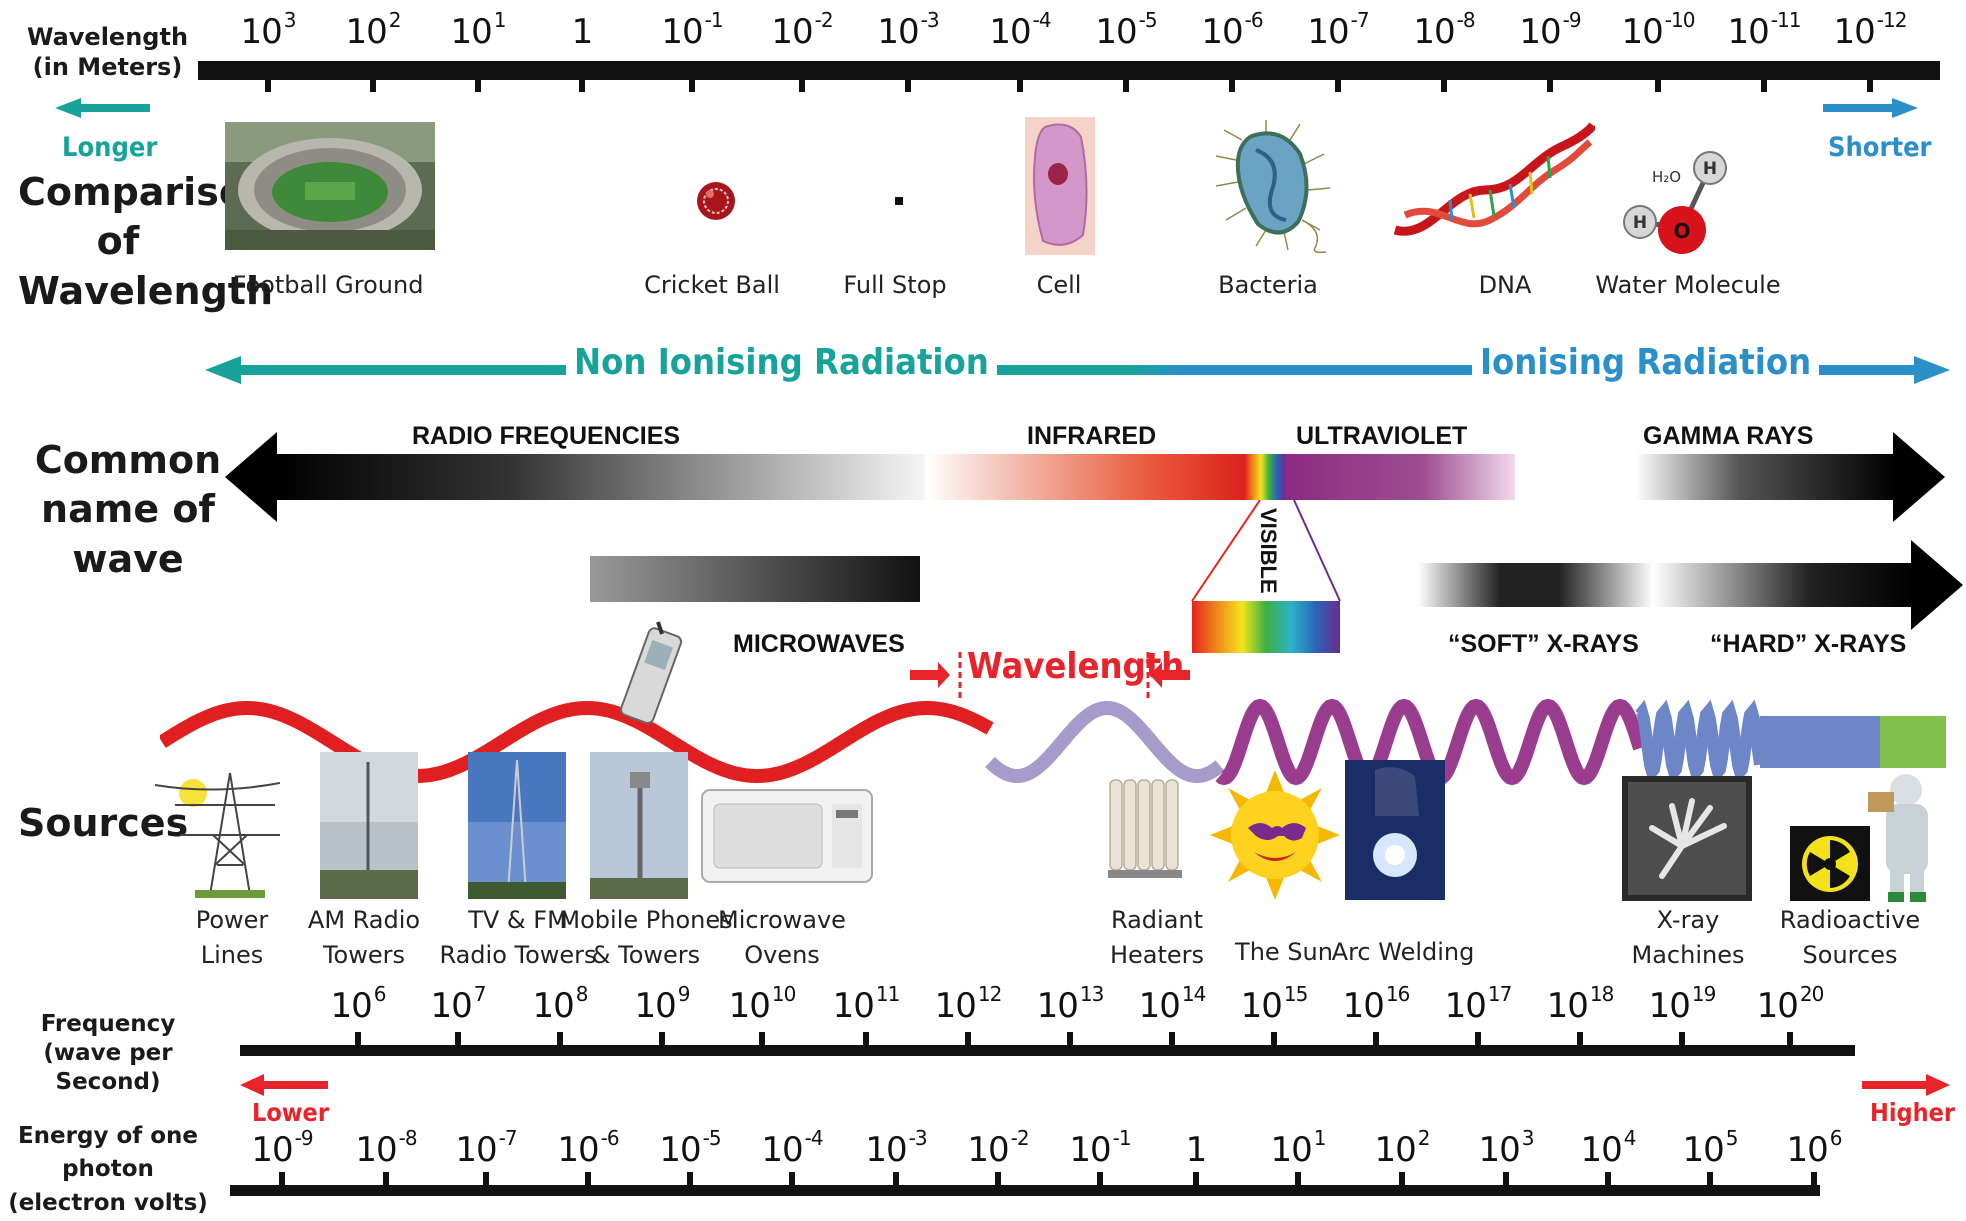 This screenshot has width=1966, height=1221. Describe the element at coordinates (1913, 742) in the screenshot. I see `gamma-wave-block` at that location.